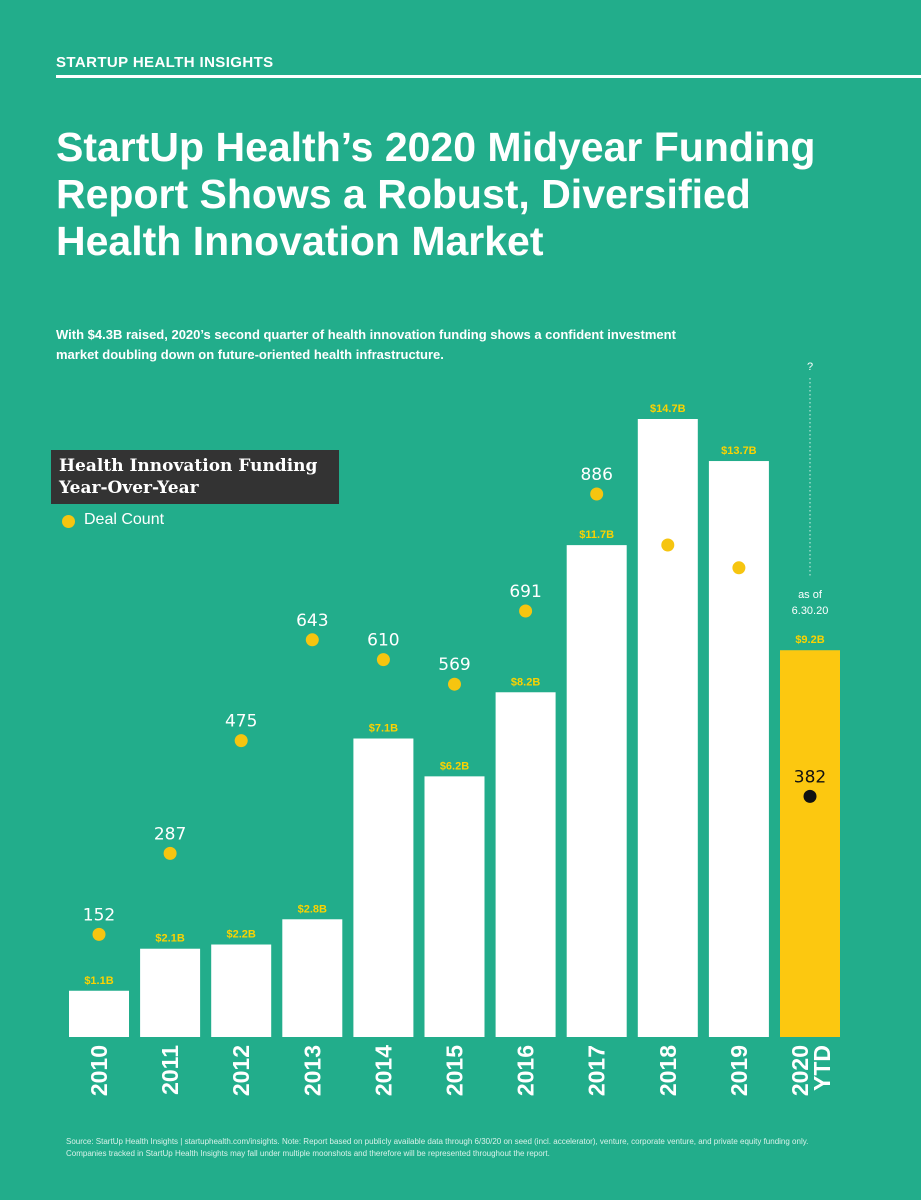 The height and width of the screenshot is (1200, 921). Describe the element at coordinates (739, 1070) in the screenshot. I see `x-tick-label: 2019` at that location.